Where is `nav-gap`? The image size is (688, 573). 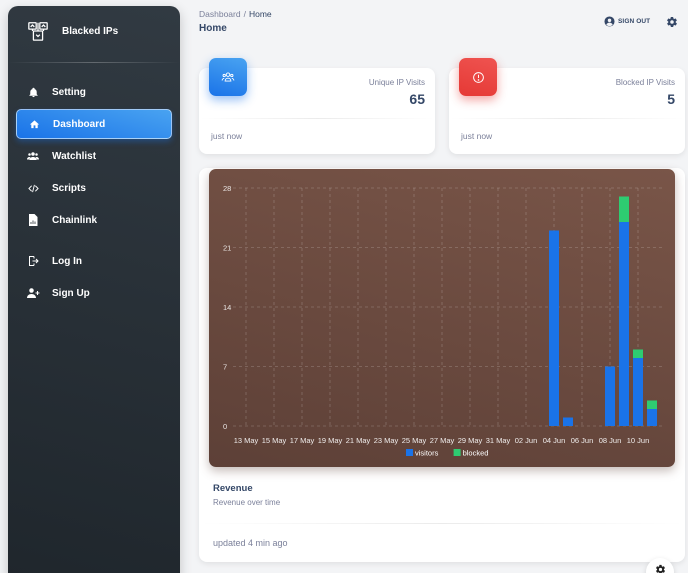
nav-gap is located at coordinates (94, 241).